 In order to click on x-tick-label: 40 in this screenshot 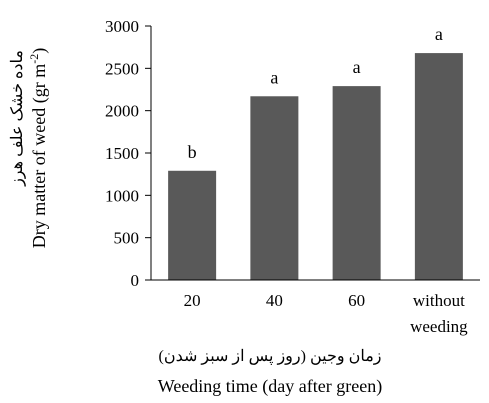, I will do `click(274, 300)`.